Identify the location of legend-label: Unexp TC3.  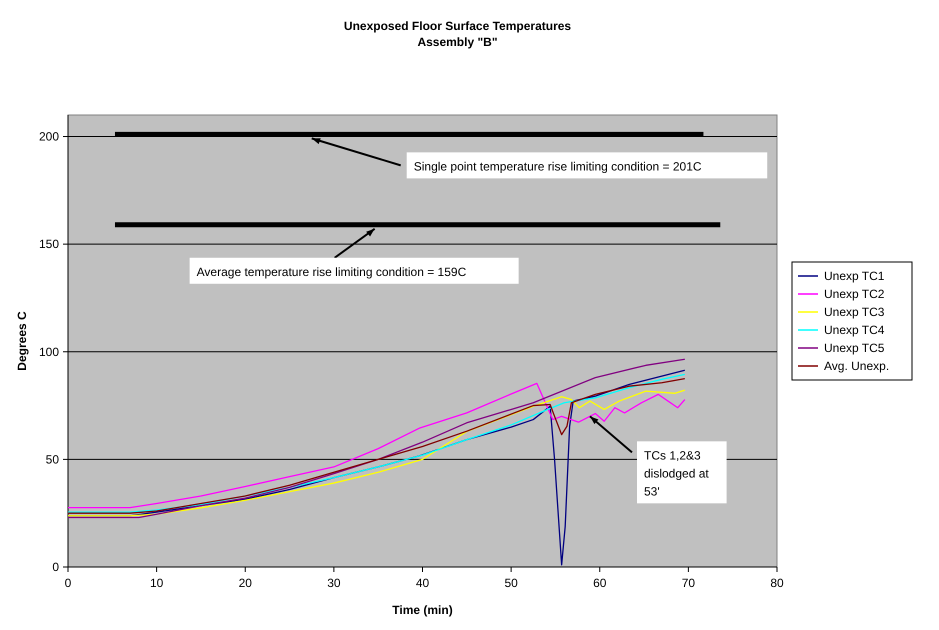
(854, 312).